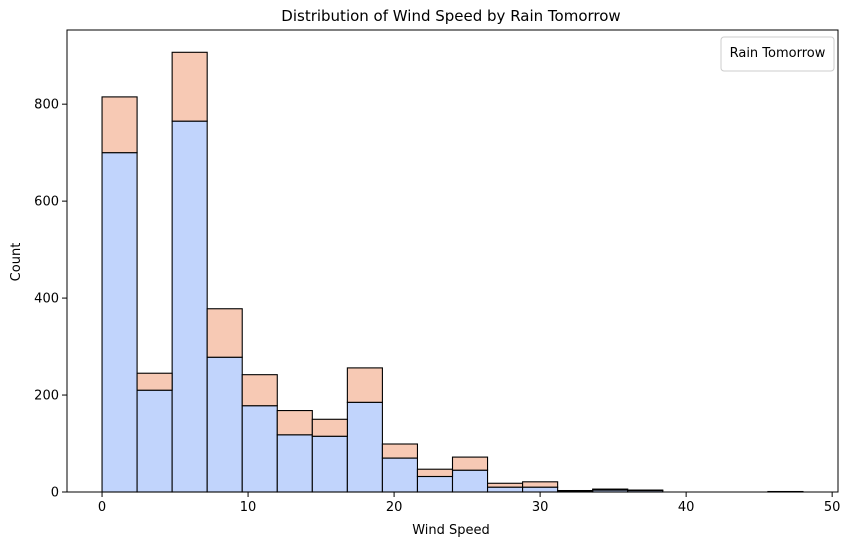 This screenshot has width=853, height=545. What do you see at coordinates (102, 507) in the screenshot?
I see `x-tick-label-0: 0` at bounding box center [102, 507].